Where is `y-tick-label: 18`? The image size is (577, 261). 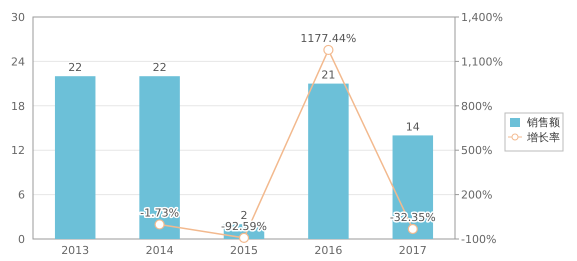 y-tick-label: 18 is located at coordinates (18, 106).